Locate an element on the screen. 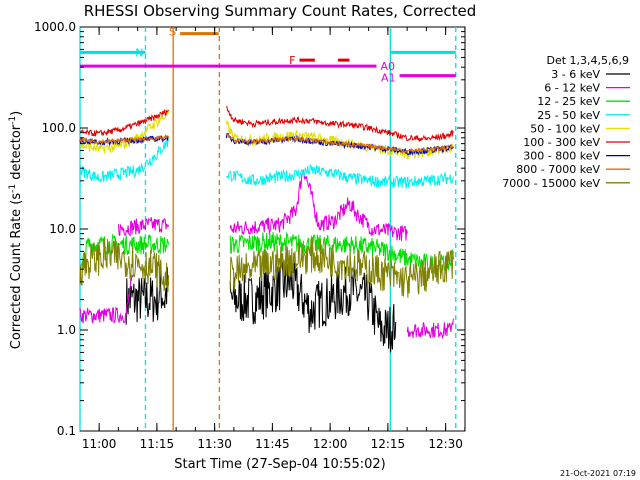 This screenshot has height=480, width=640. legend-entry-label: 7000 - 15000 keV is located at coordinates (551, 183).